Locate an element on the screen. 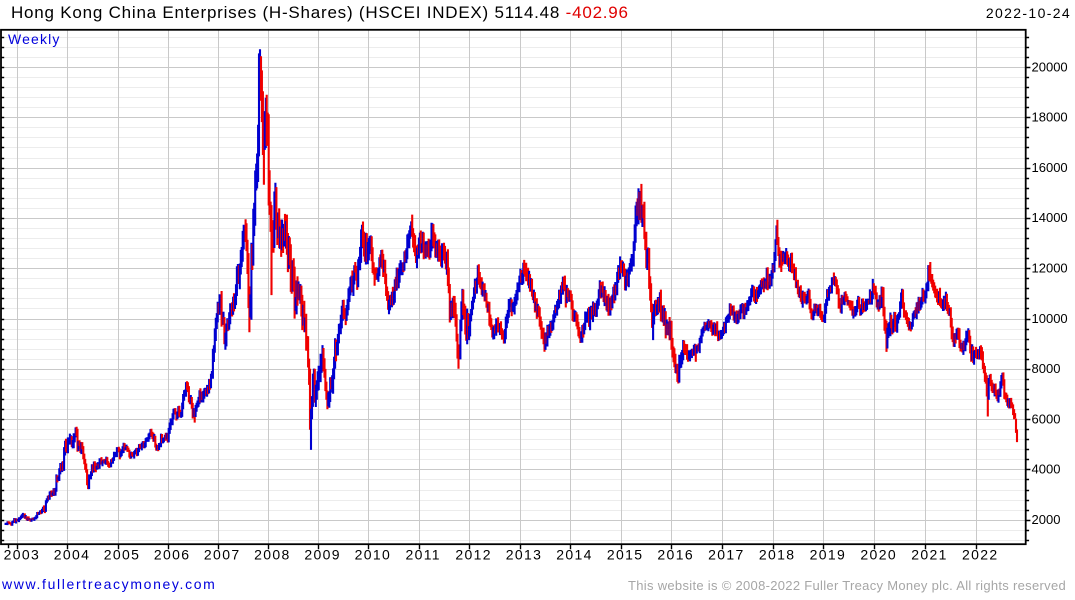 The height and width of the screenshot is (600, 1075). svg-text: 14000 is located at coordinates (1050, 217).